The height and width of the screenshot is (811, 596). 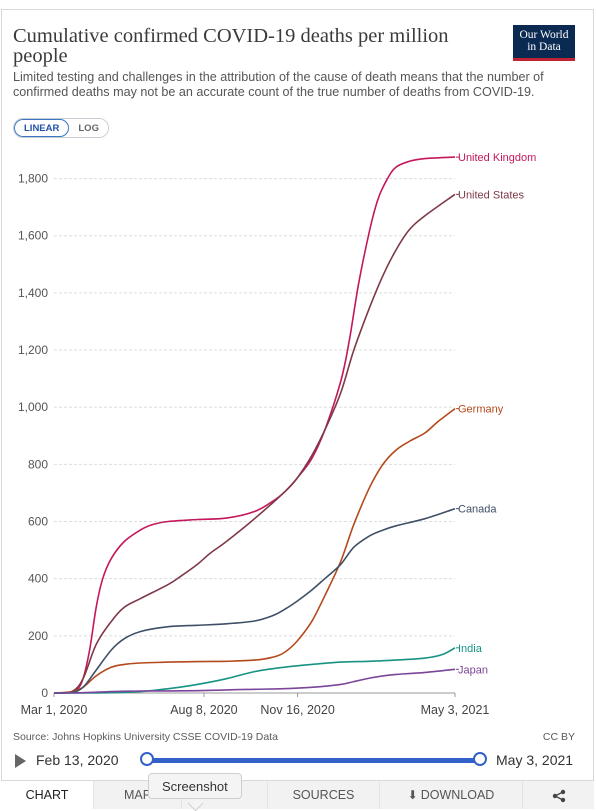 I want to click on series-line-india, so click(x=254, y=670).